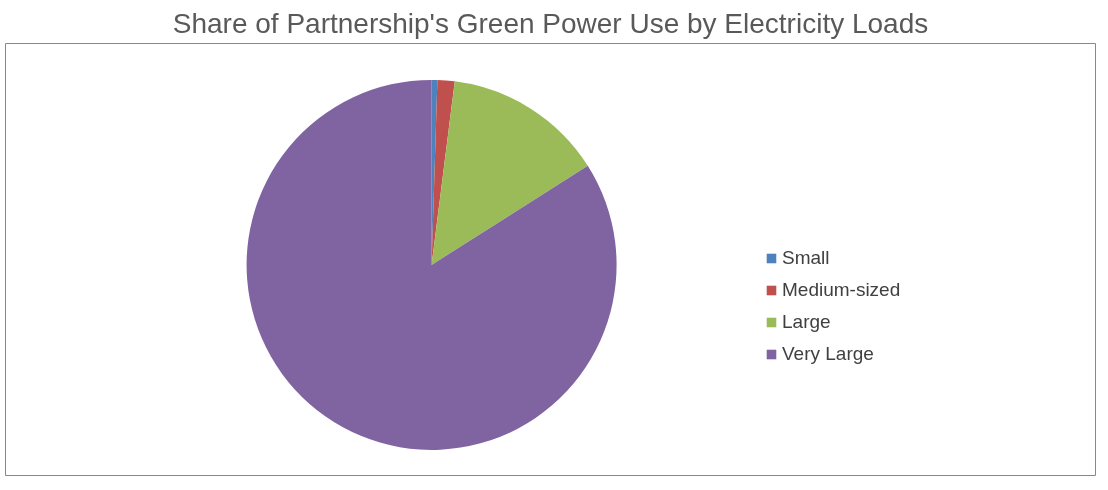 This screenshot has width=1108, height=490. What do you see at coordinates (828, 354) in the screenshot?
I see `legend-label: Very Large` at bounding box center [828, 354].